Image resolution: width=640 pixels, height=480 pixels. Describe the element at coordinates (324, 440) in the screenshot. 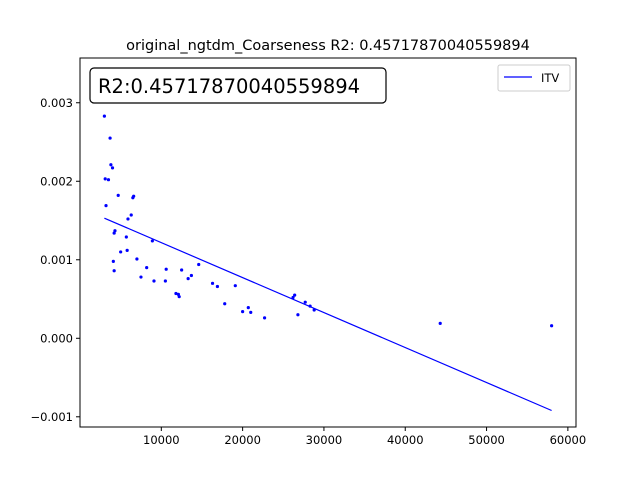

I see `x-tick-label: 30000` at that location.